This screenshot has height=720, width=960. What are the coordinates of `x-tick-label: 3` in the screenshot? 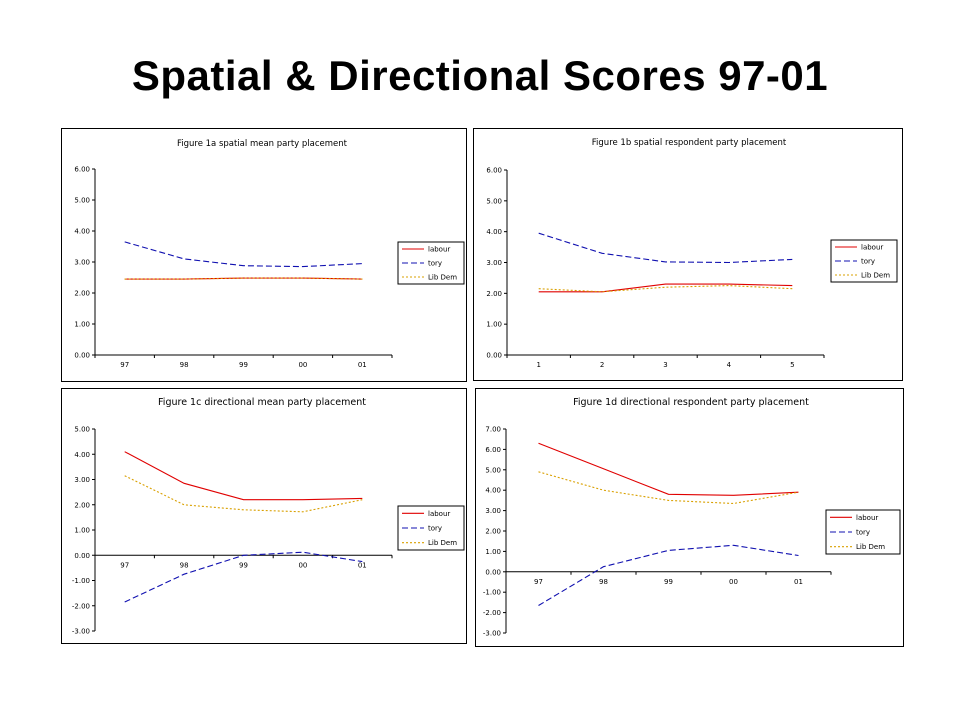 It's located at (665, 365).